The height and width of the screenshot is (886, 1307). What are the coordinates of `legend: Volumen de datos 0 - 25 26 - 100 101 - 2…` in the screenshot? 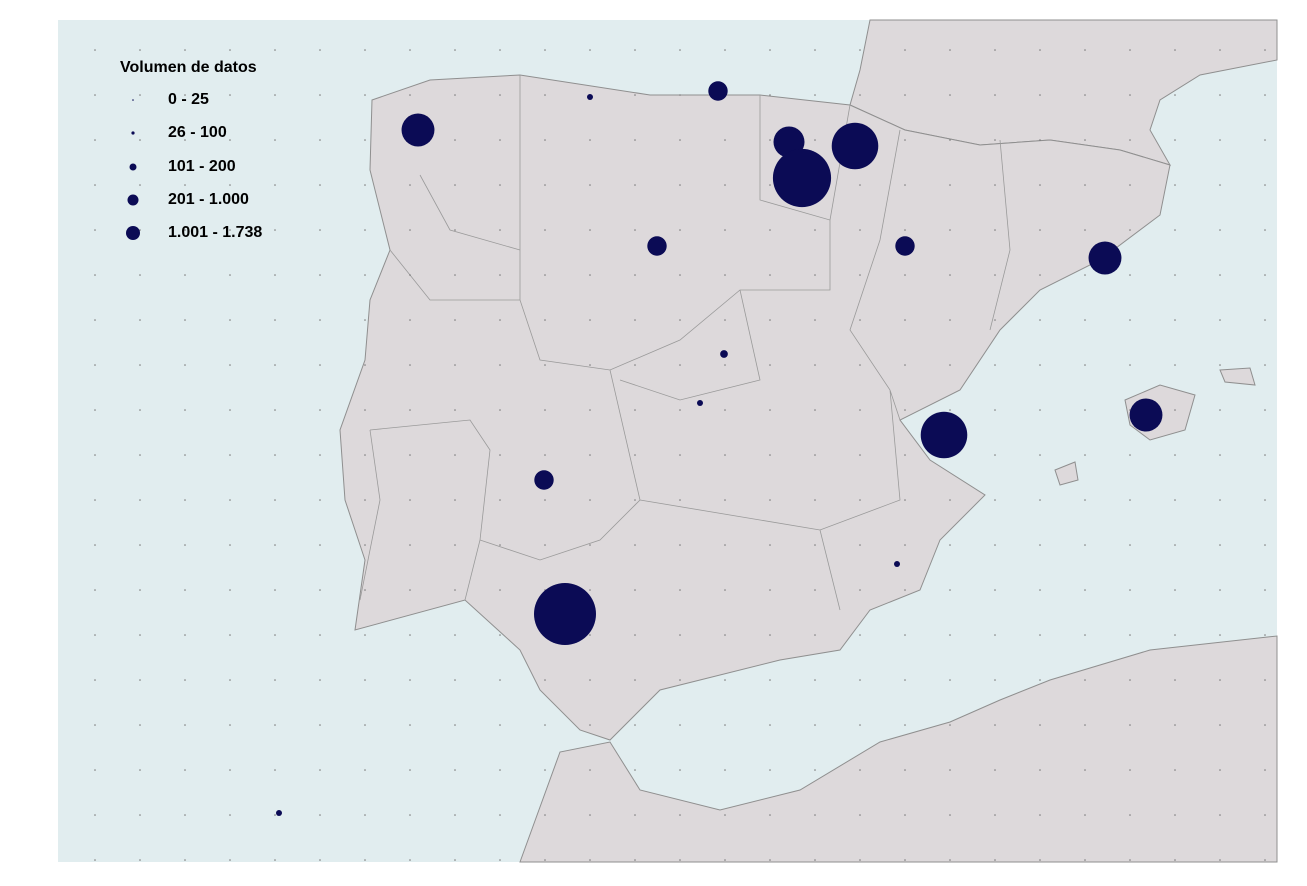 It's located at (191, 150).